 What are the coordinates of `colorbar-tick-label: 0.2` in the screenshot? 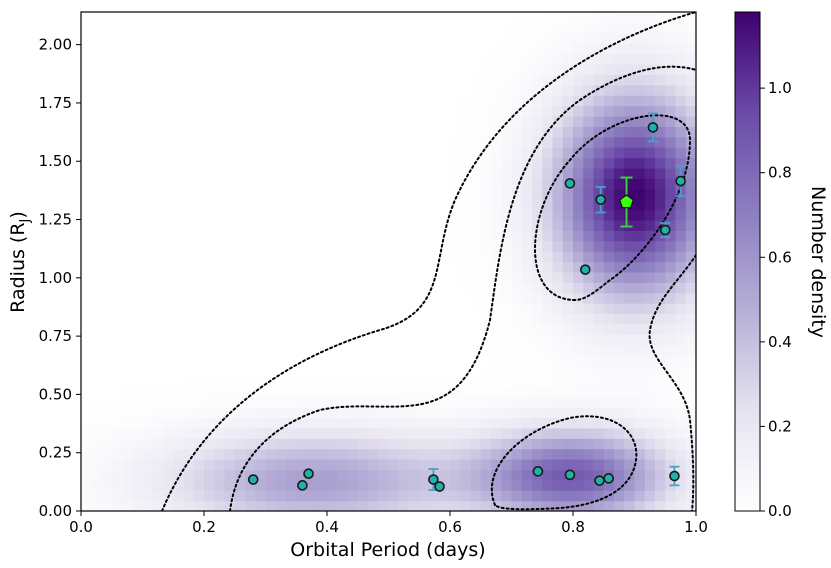 It's located at (780, 426).